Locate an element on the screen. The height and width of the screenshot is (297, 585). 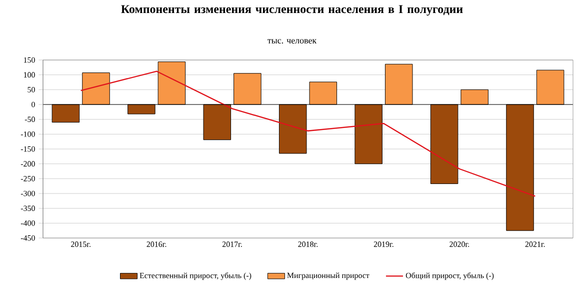
chart-title: Компоненты изменения численности населения в I полугодии is located at coordinates (292, 10).